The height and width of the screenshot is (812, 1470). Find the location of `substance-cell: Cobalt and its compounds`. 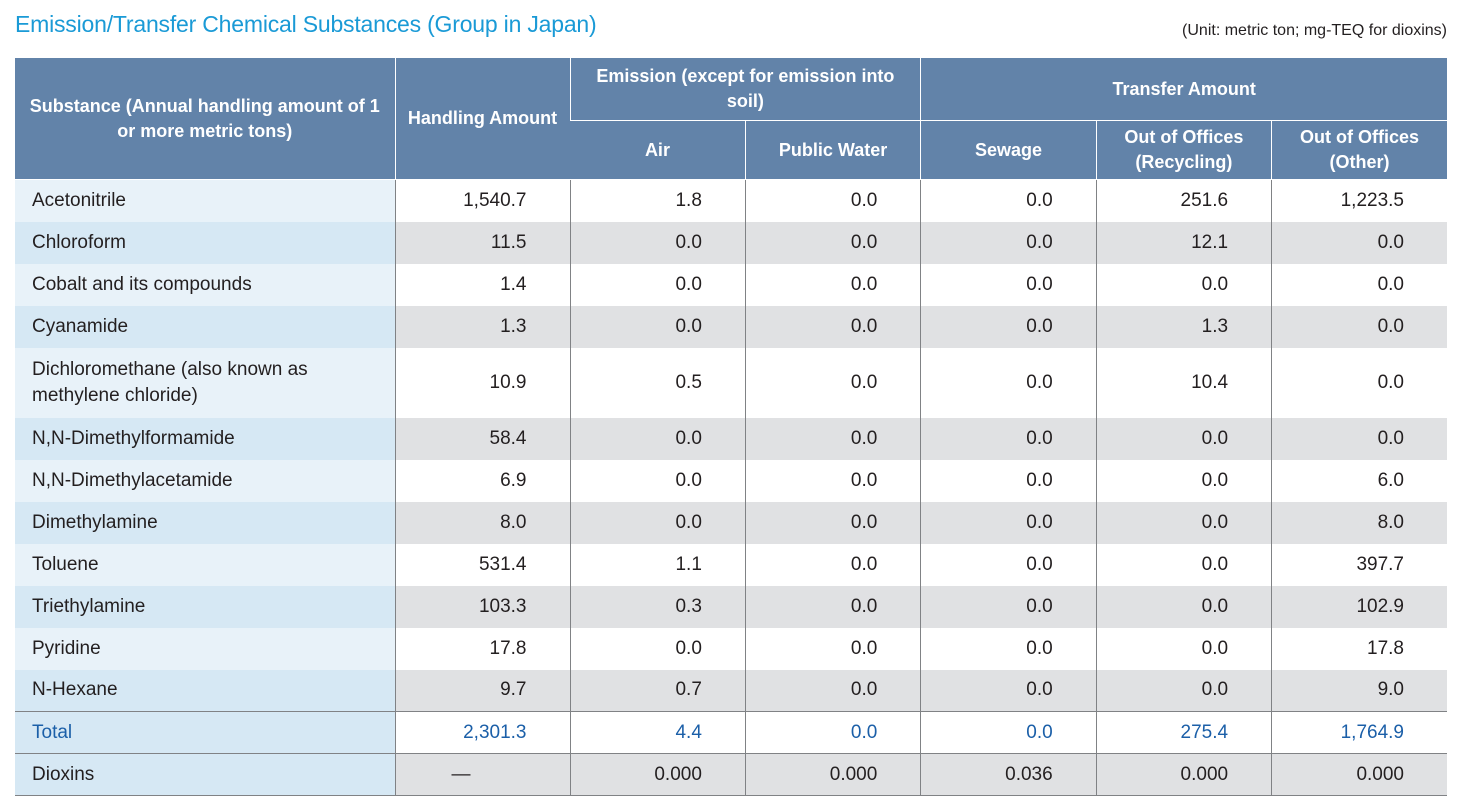

substance-cell: Cobalt and its compounds is located at coordinates (205, 284).